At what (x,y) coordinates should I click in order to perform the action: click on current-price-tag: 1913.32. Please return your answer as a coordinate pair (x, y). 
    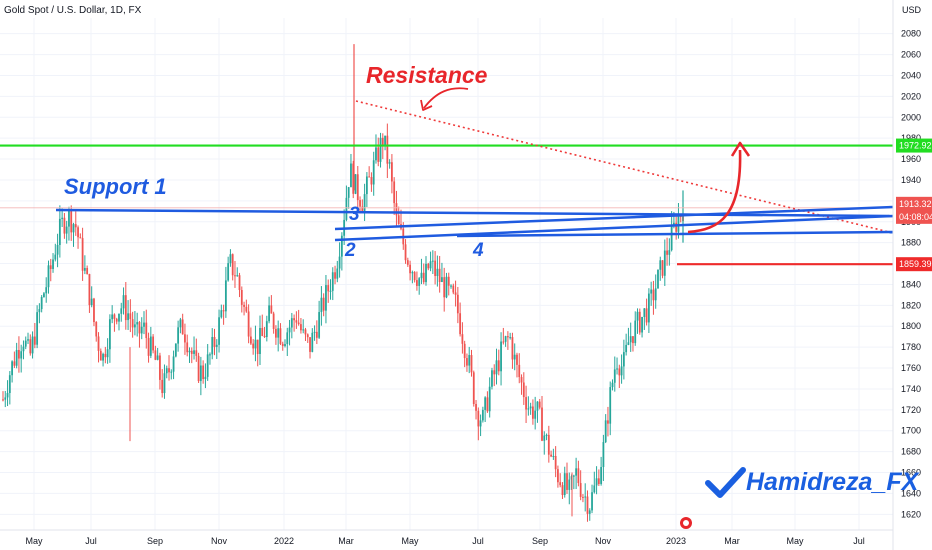
    Looking at the image, I should click on (915, 204).